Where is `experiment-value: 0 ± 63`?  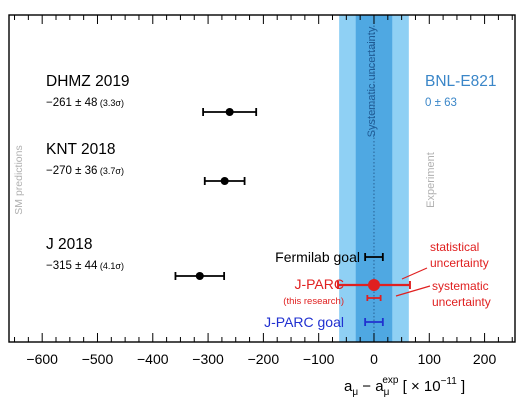
experiment-value: 0 ± 63 is located at coordinates (441, 103).